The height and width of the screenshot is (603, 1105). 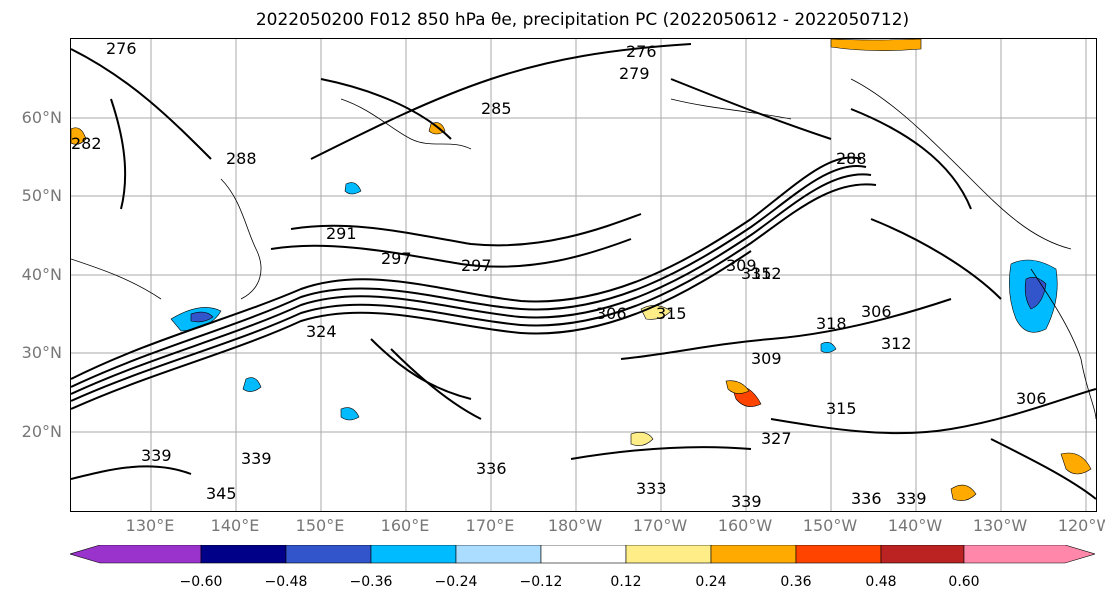 I want to click on colorbar-tick-label: −0.36, so click(x=371, y=582).